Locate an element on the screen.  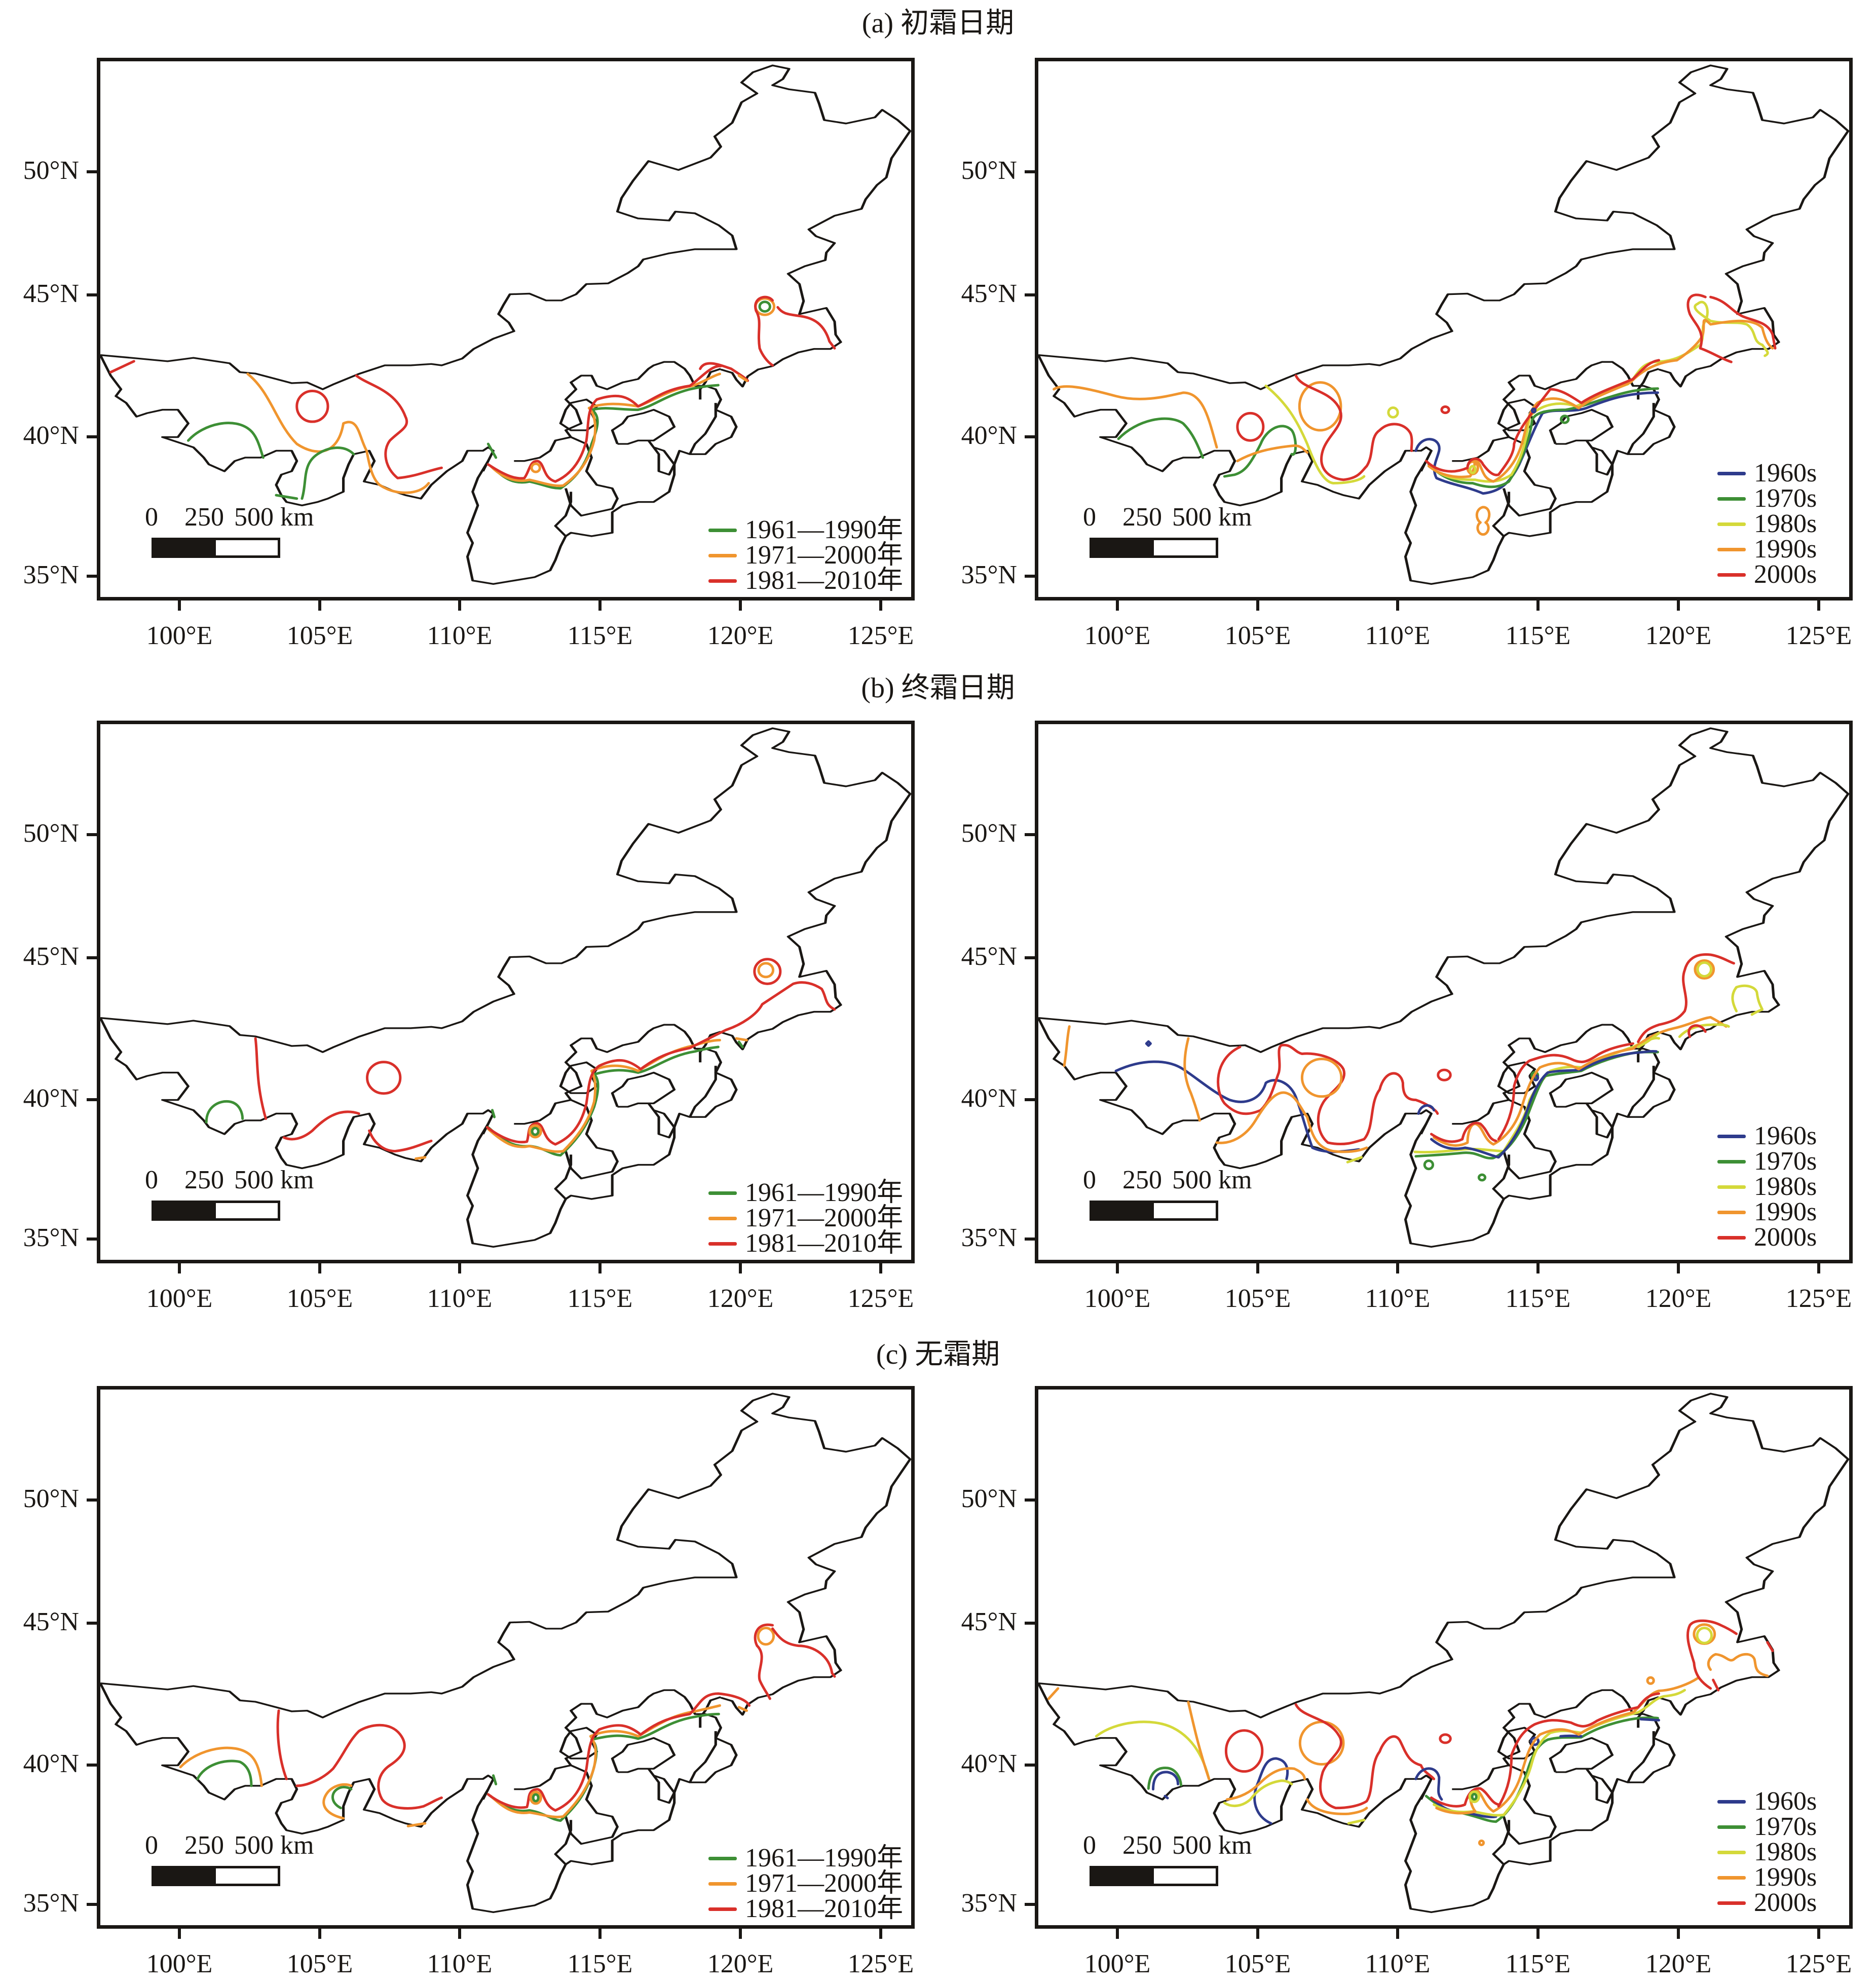
scalebar-fill is located at coordinates (185, 1210).